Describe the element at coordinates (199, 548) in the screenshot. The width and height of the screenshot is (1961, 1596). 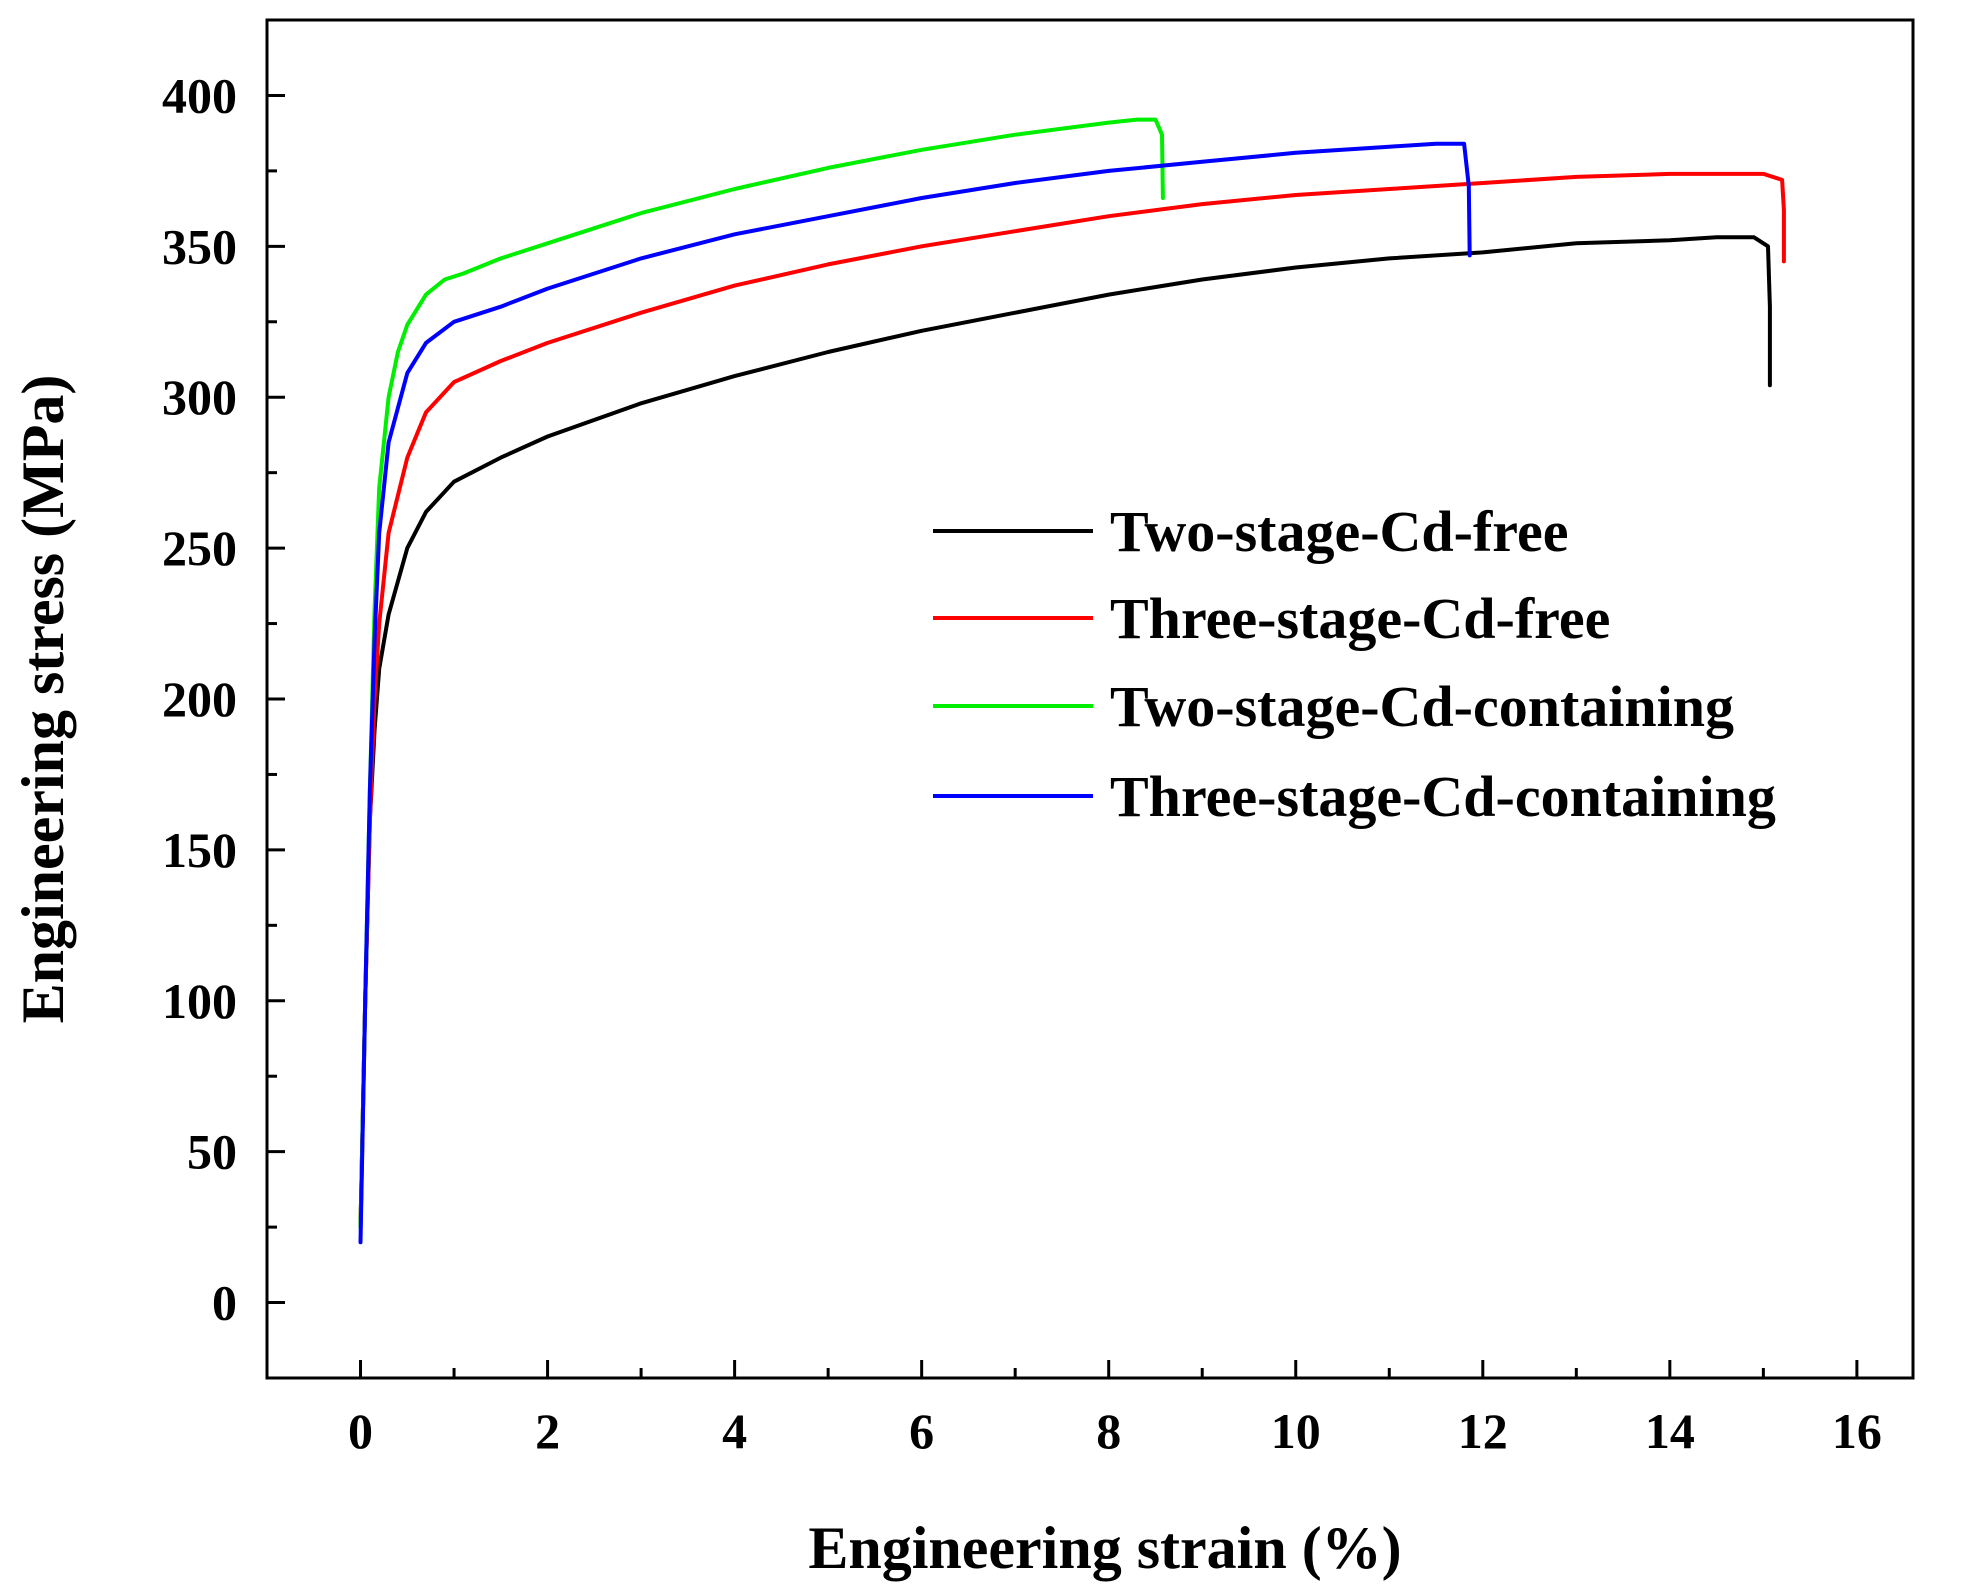
I see `y-tick-label: 250` at that location.